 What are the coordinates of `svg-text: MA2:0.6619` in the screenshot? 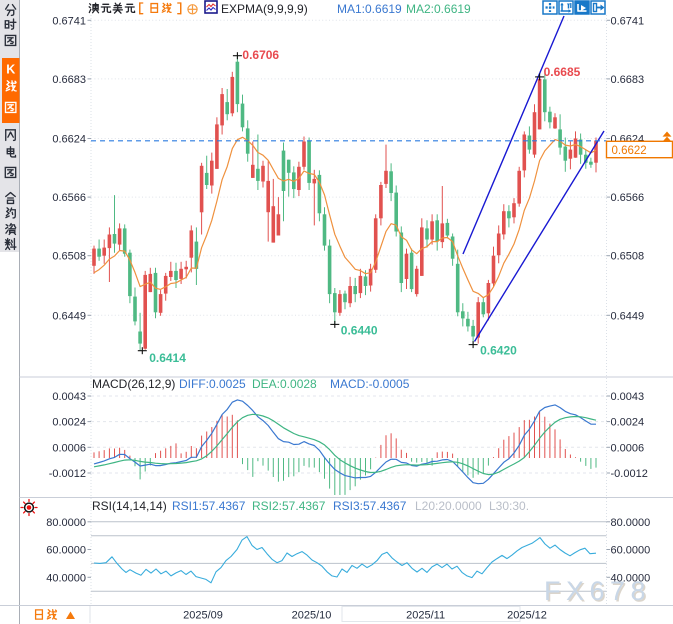 It's located at (438, 9).